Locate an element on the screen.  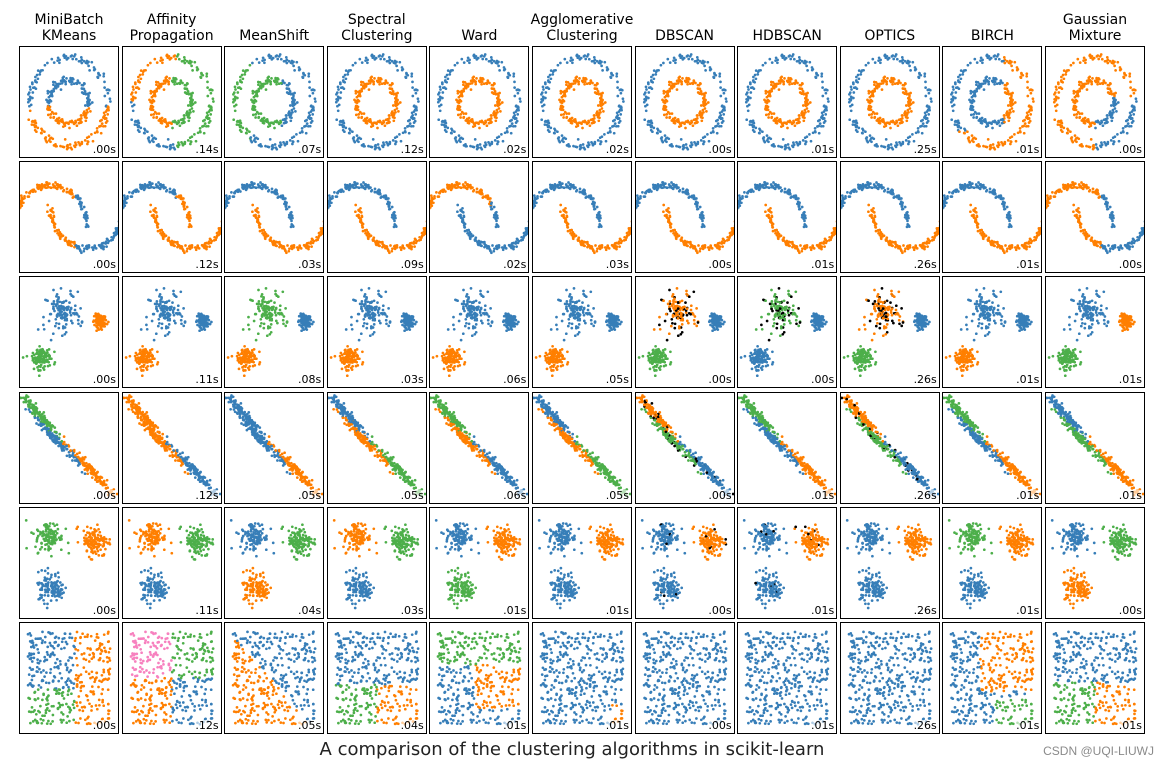
algorithm-title: MiniBatch KMeans is located at coordinates (69, 28).